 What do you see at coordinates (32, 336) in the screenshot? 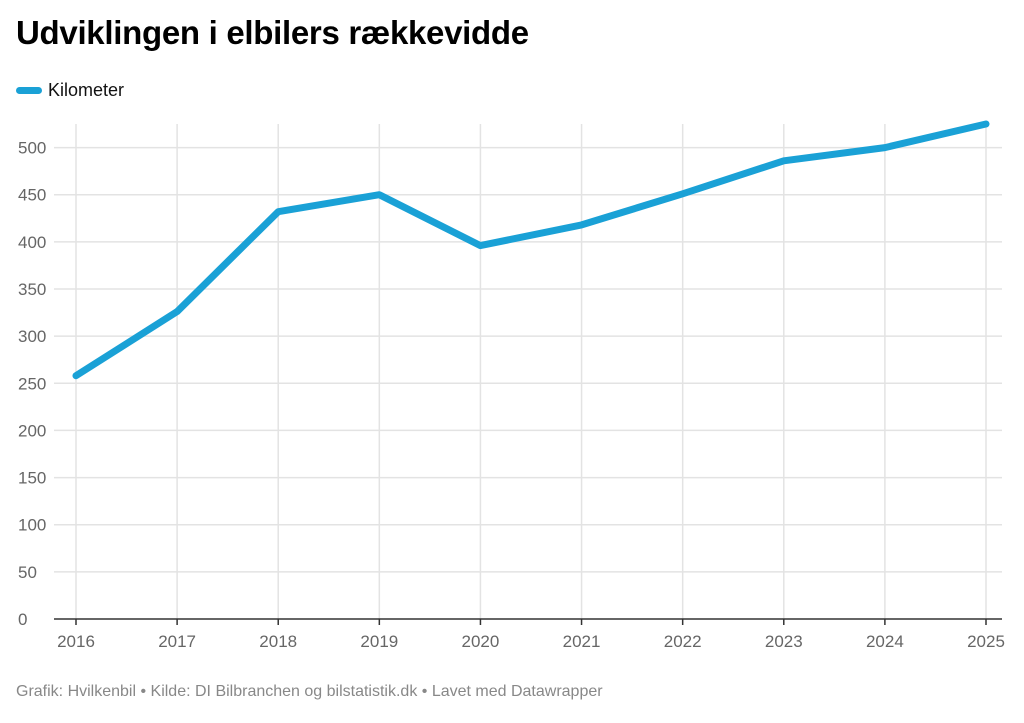
I see `y-tick-label: 300` at bounding box center [32, 336].